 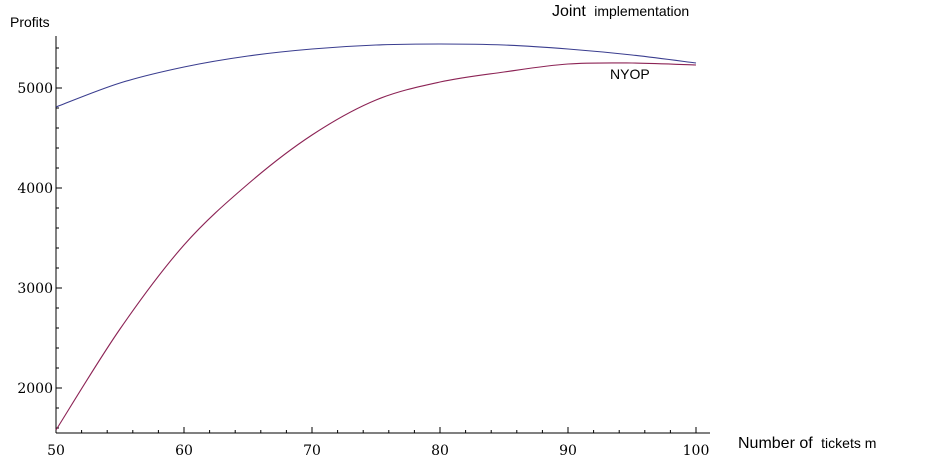 I want to click on y-tick-label: 5000, so click(x=35, y=89).